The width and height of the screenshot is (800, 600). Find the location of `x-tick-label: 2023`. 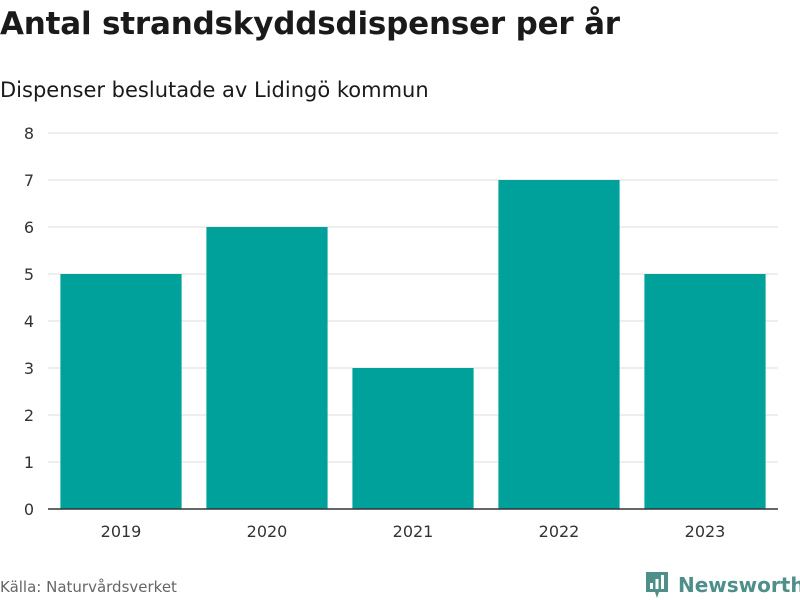

x-tick-label: 2023 is located at coordinates (705, 531).